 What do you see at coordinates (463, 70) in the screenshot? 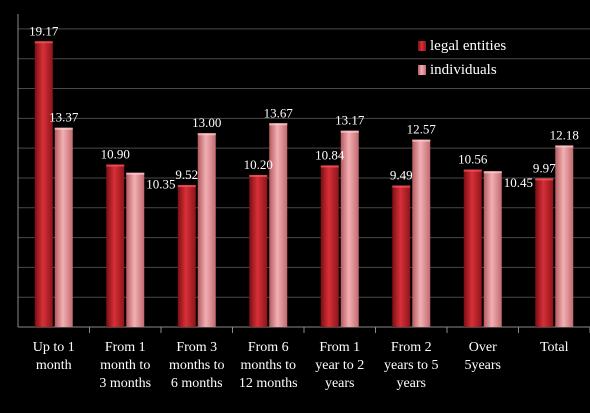
I see `legend-label: individuals` at bounding box center [463, 70].